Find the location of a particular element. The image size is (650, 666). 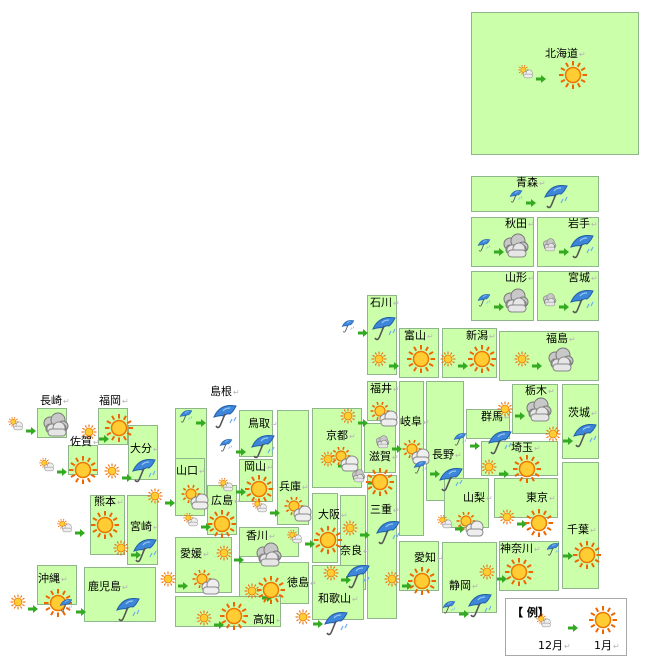

prefecture-label-saitama: 埼玉 is located at coordinates (526, 448).